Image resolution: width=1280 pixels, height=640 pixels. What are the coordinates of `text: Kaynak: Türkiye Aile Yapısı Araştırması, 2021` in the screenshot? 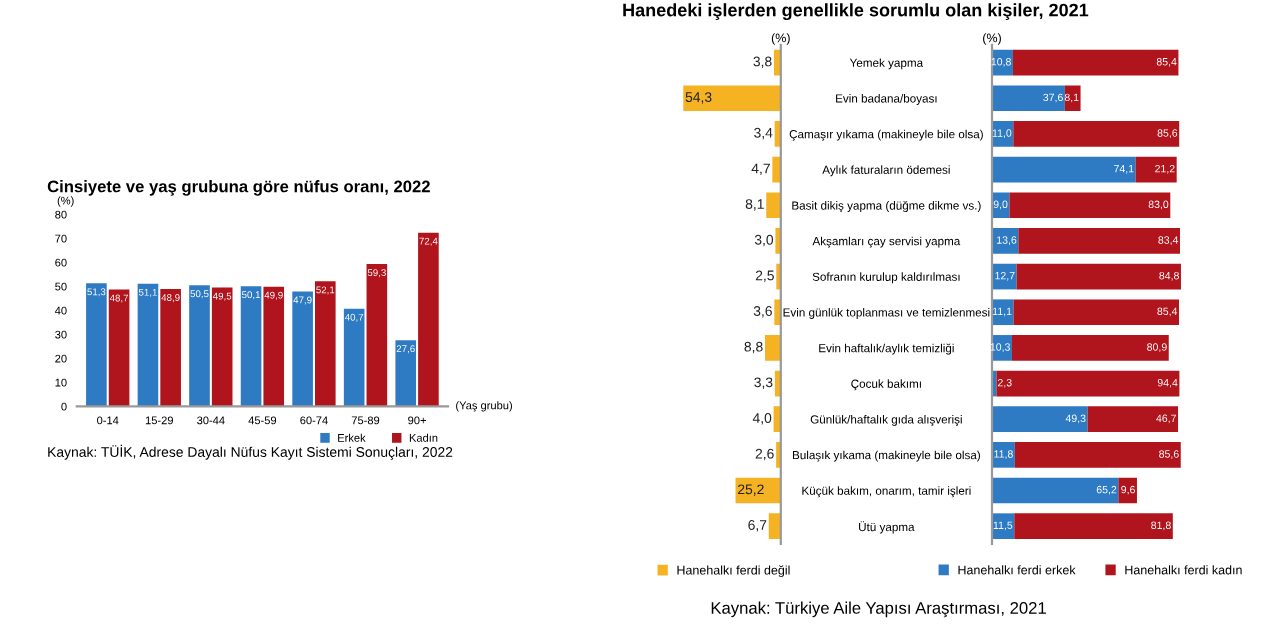 It's located at (878, 609).